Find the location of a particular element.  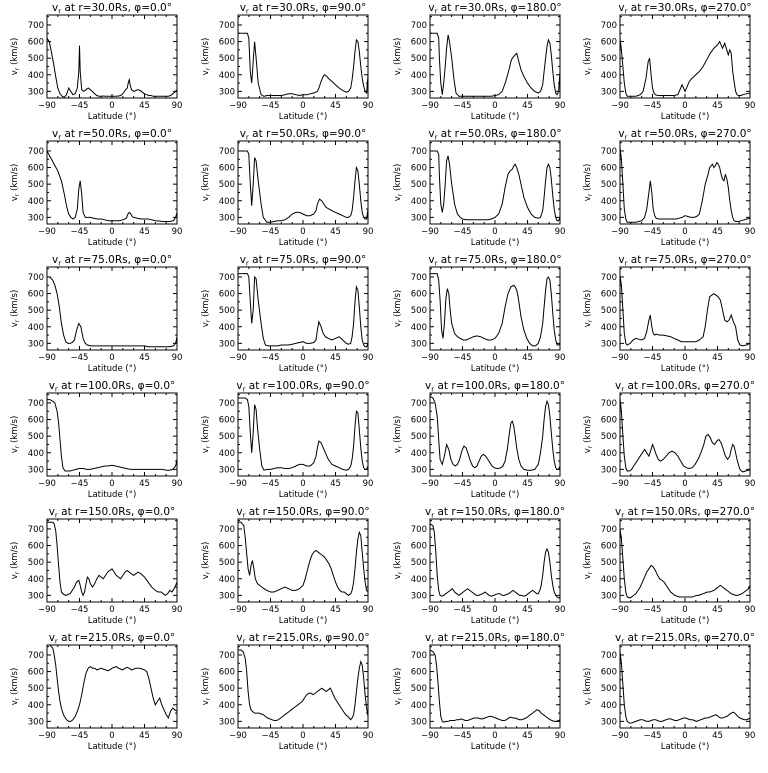

panel-title: vr at r=150.0Rs, φ=90.0° is located at coordinates (302, 513).